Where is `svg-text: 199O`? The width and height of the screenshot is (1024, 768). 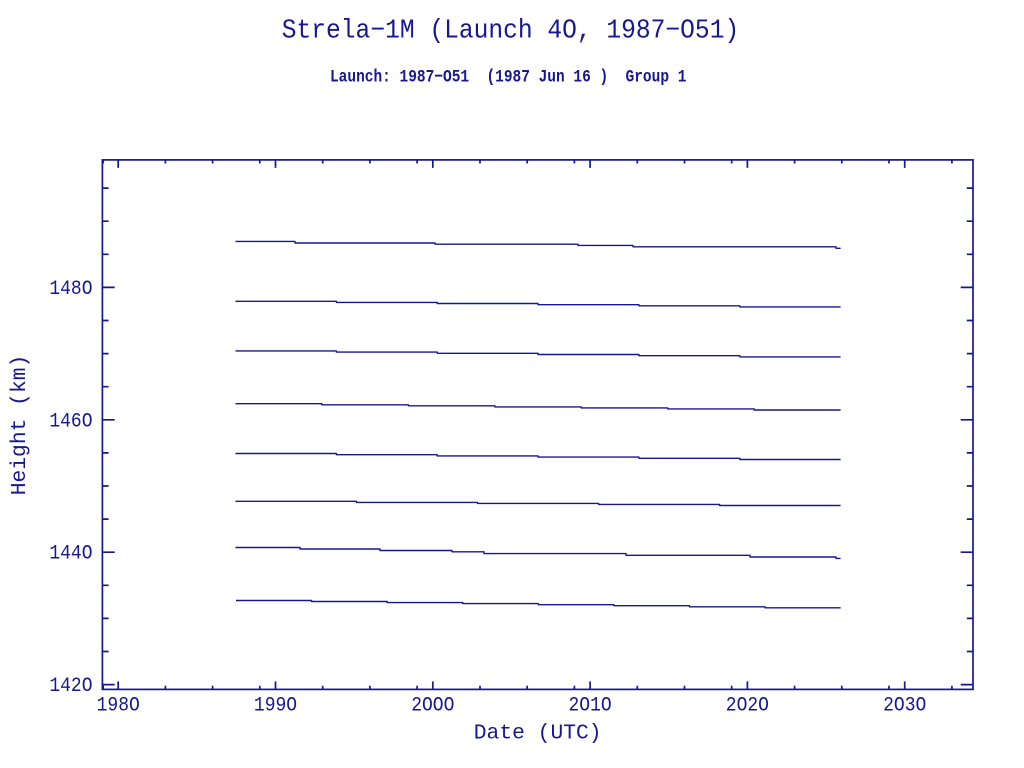 svg-text: 199O is located at coordinates (275, 704).